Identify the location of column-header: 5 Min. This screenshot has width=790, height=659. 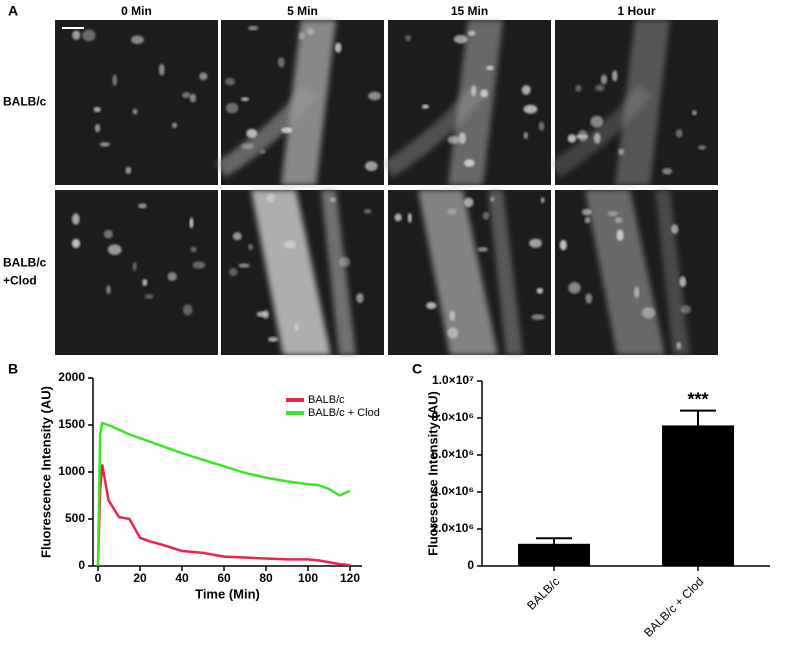
(302, 11).